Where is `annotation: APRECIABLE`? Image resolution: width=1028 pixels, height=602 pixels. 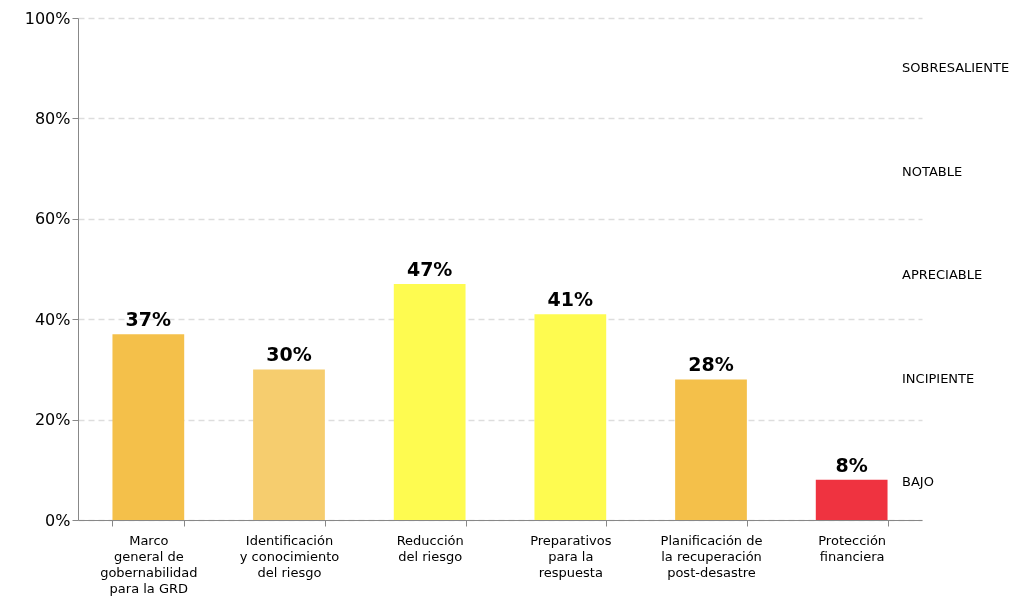
annotation: APRECIABLE is located at coordinates (942, 275).